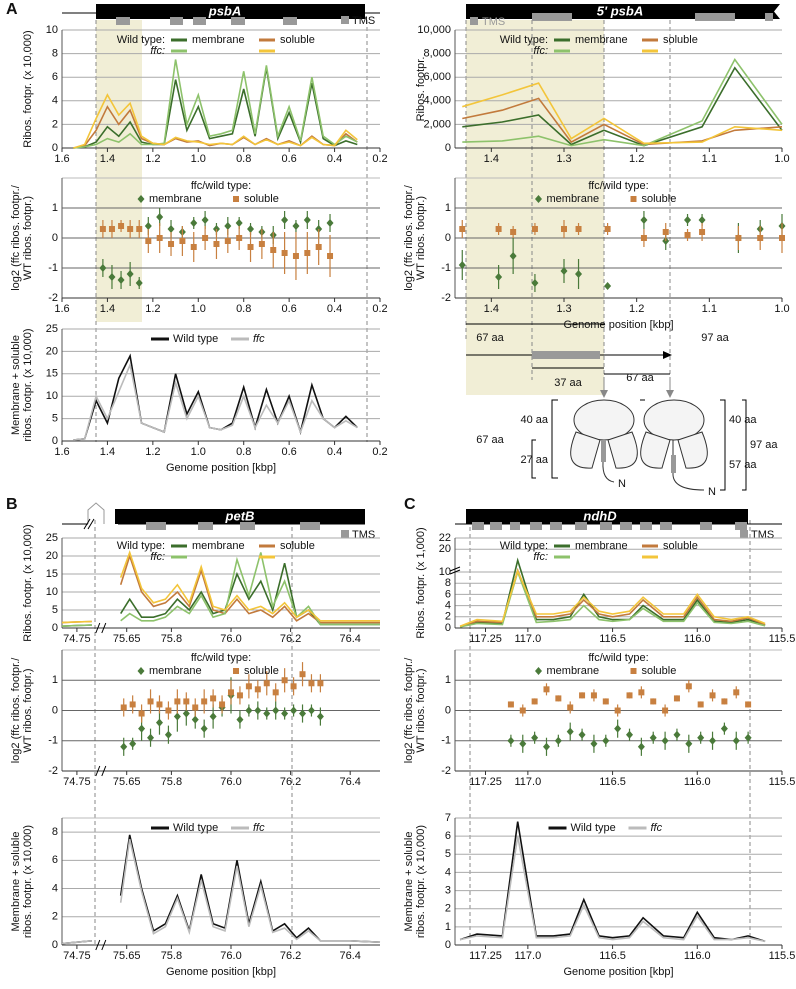 Image resolution: width=796 pixels, height=989 pixels. Describe the element at coordinates (225, 10) in the screenshot. I see `gene-name: psbA` at that location.